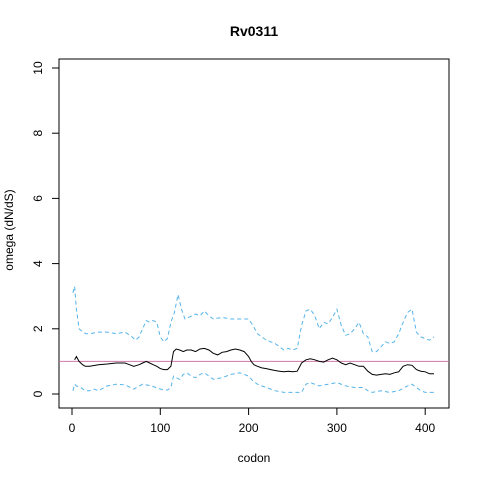  What do you see at coordinates (72, 428) in the screenshot?
I see `x-tick-label-0: 0` at bounding box center [72, 428].